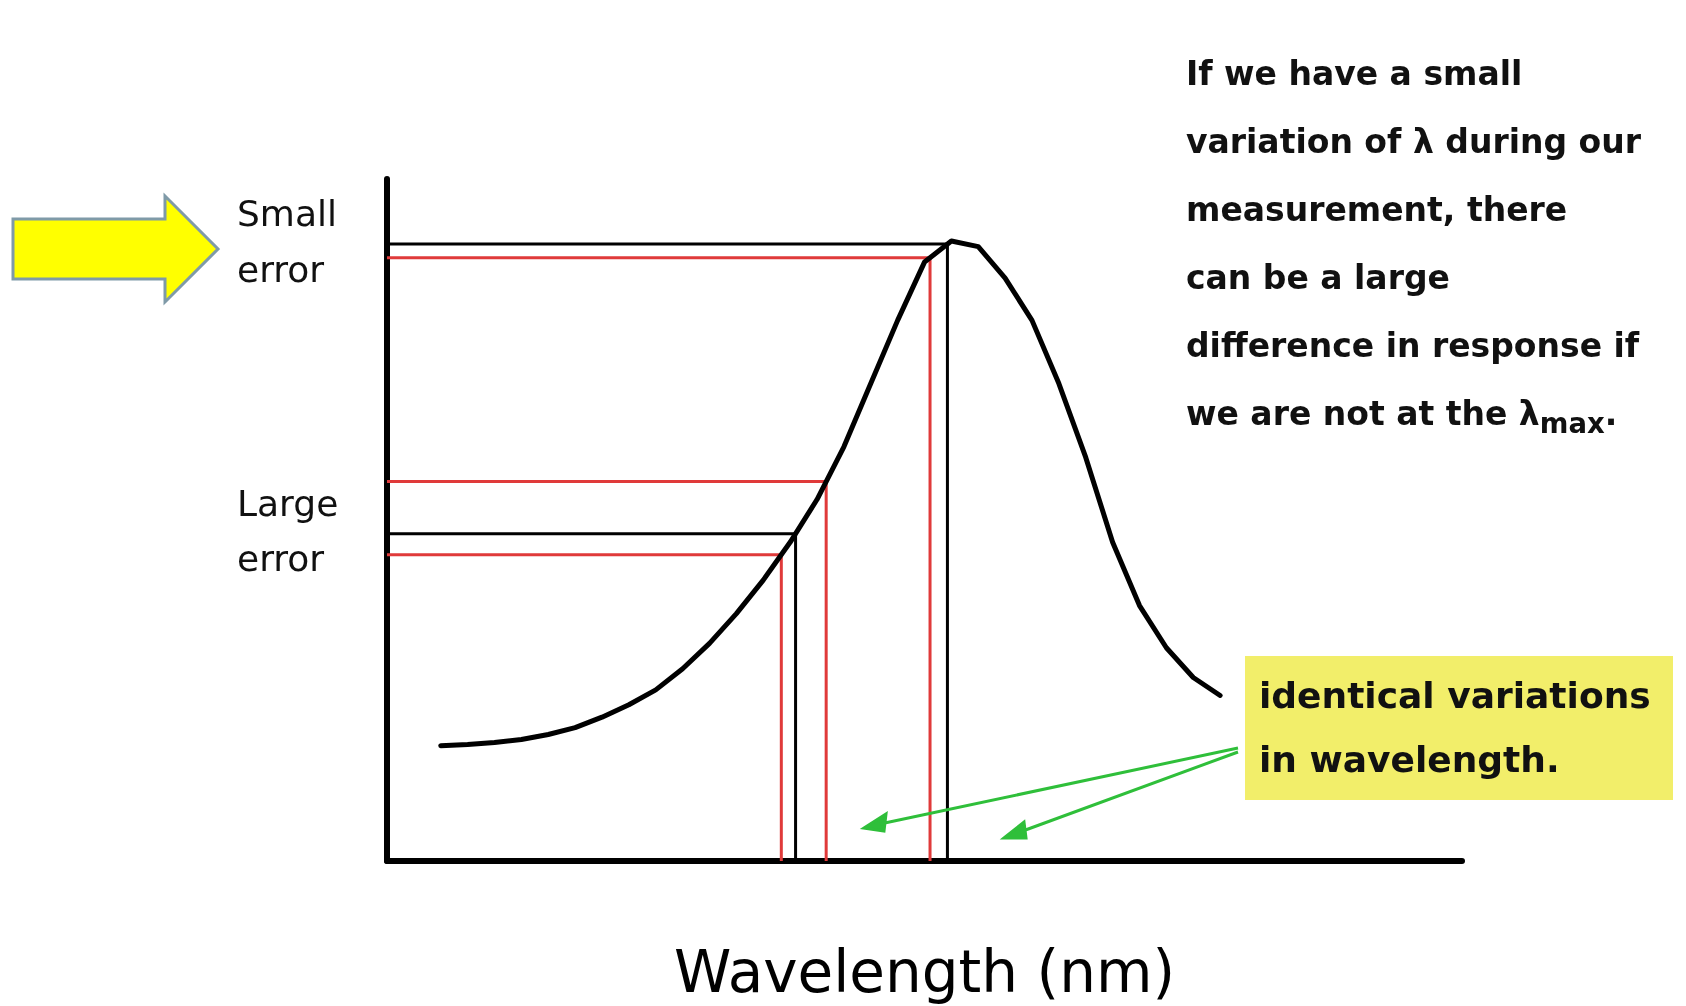 The image size is (1686, 1006). I want to click on ref-line-label: Small error, so click(287, 242).